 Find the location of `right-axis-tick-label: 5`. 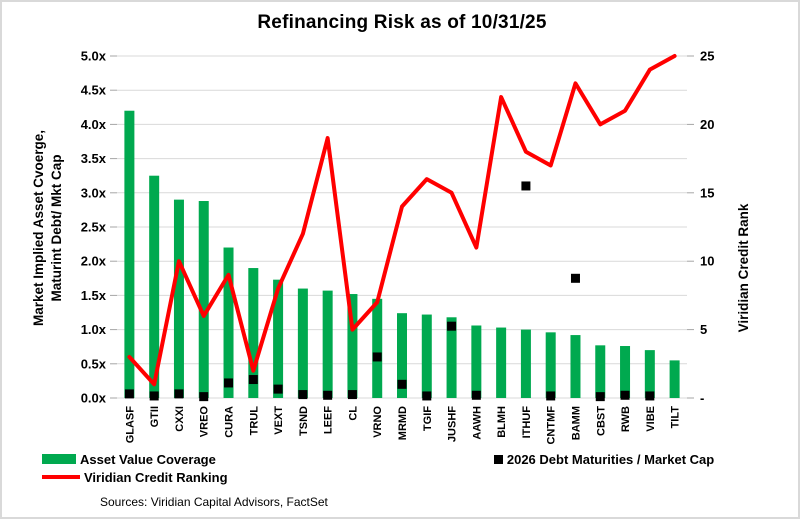

right-axis-tick-label: 5 is located at coordinates (703, 329).